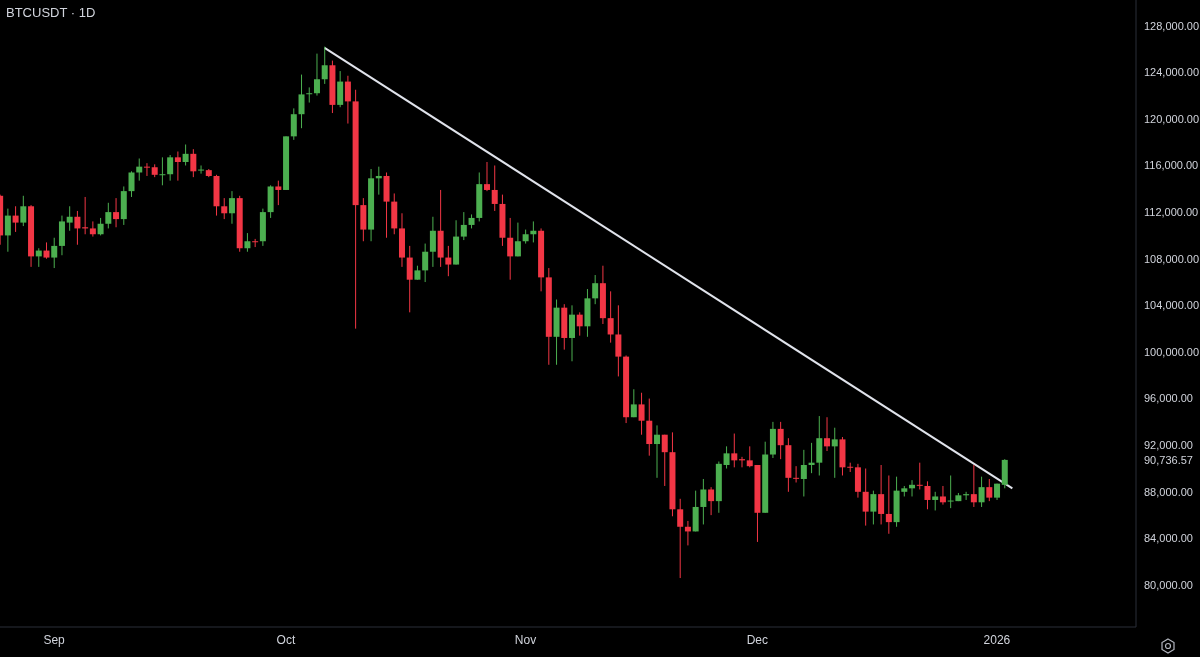 The width and height of the screenshot is (1200, 657). I want to click on y-tick-label: 84,000.00, so click(1168, 538).